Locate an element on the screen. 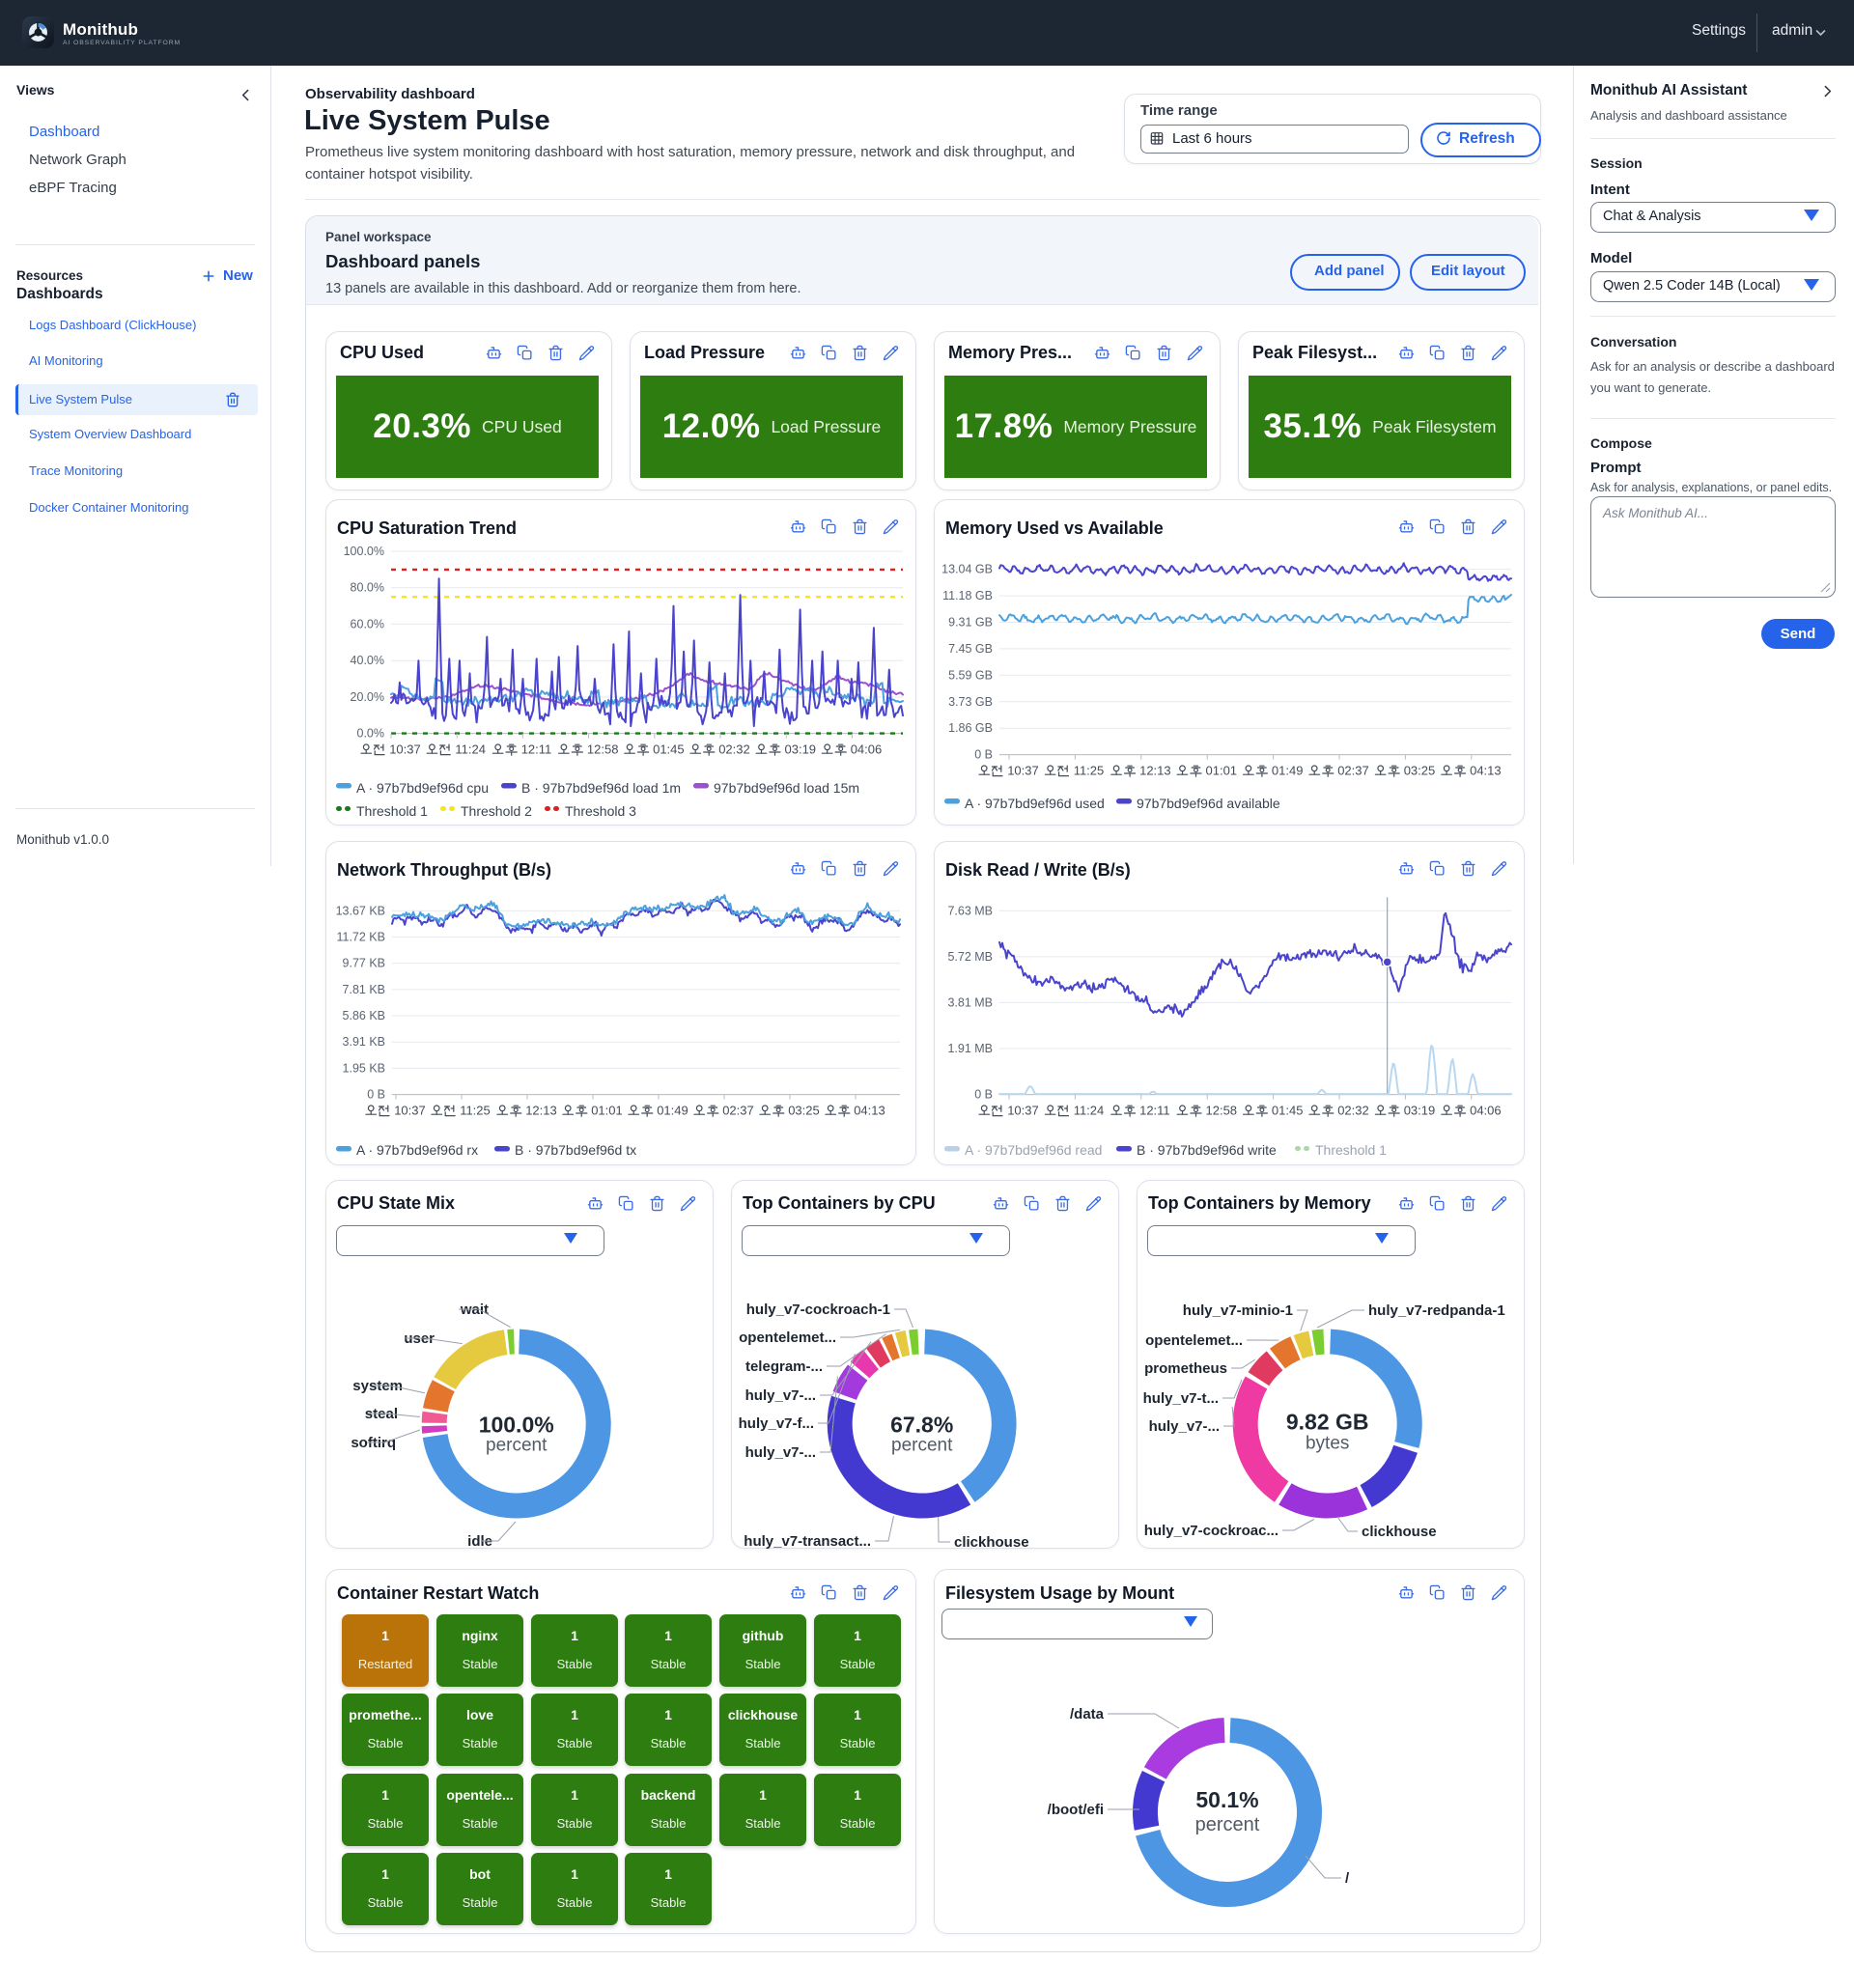  svg-text: A · 97b7bd9ef96d rx is located at coordinates (417, 1150).